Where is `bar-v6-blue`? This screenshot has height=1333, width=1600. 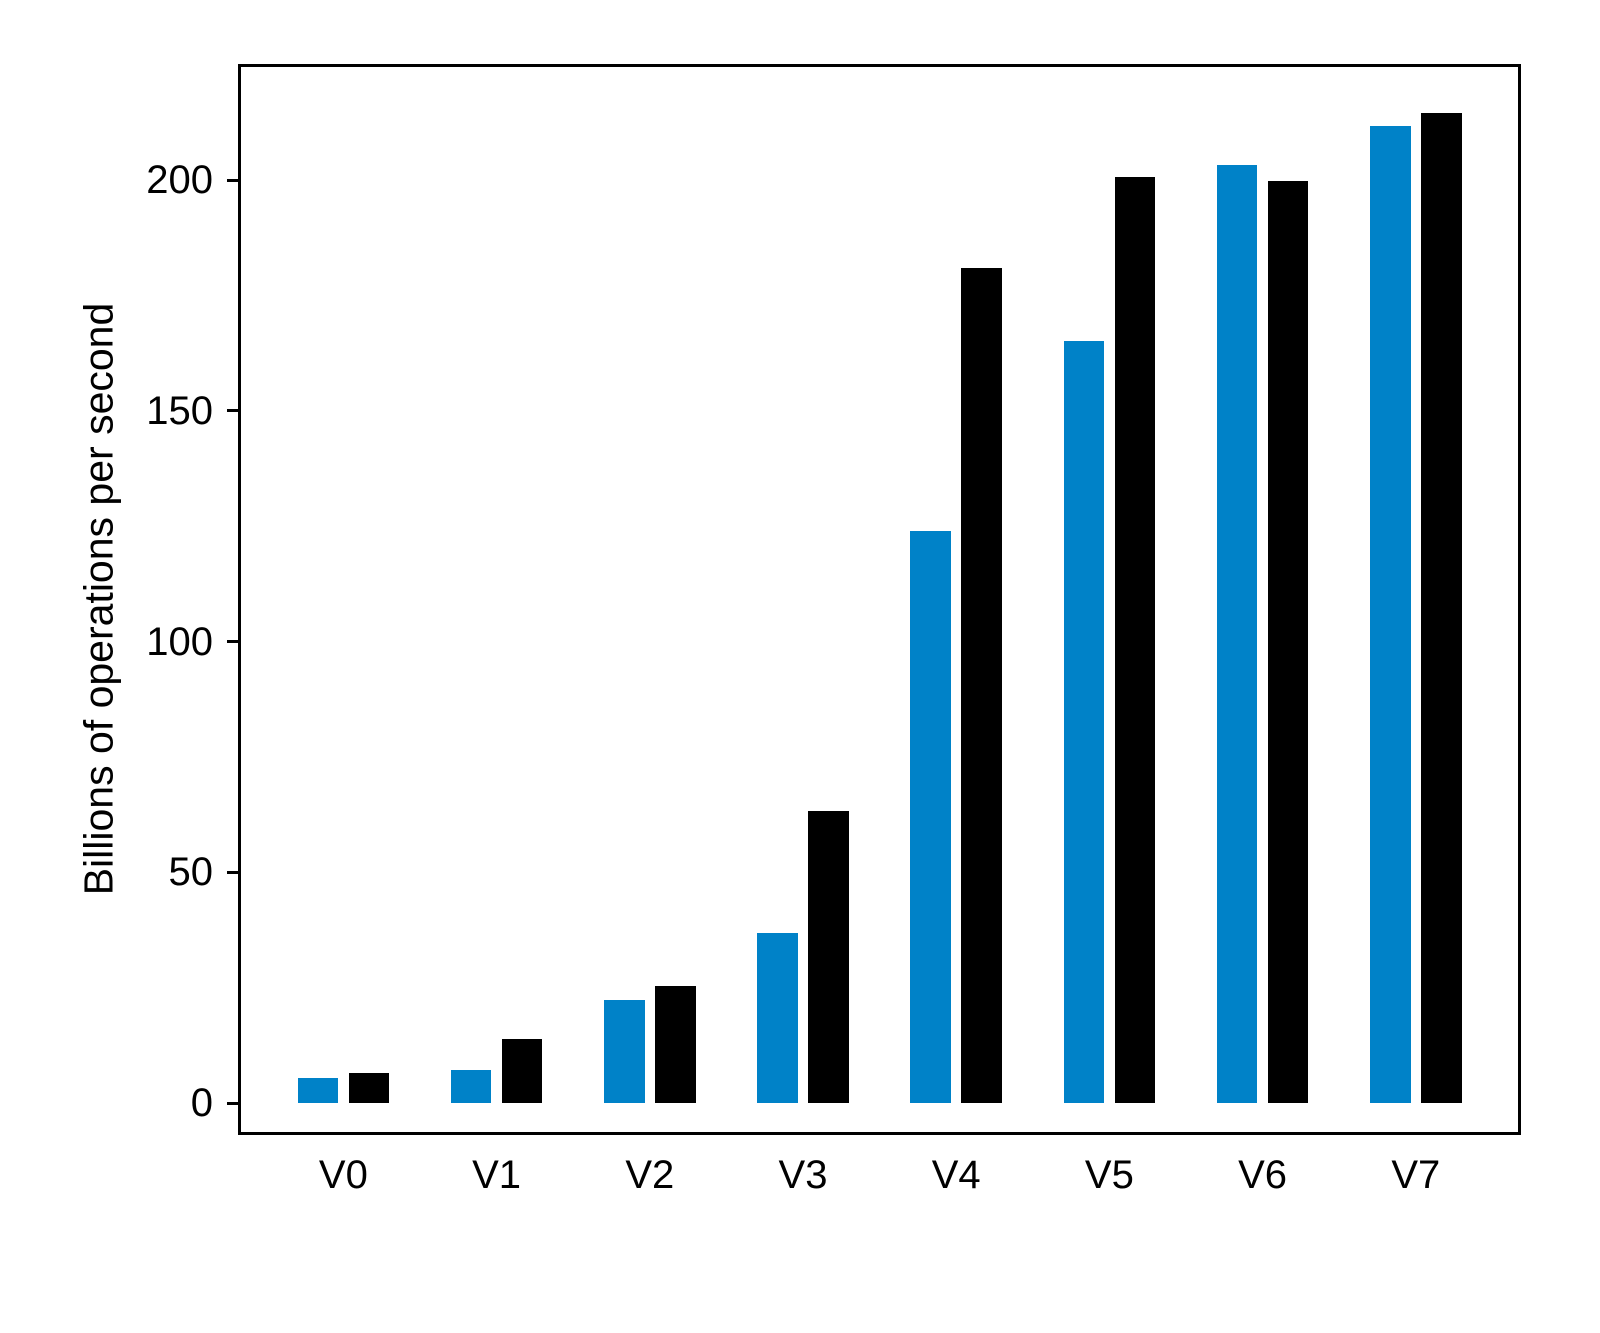
bar-v6-blue is located at coordinates (1237, 634).